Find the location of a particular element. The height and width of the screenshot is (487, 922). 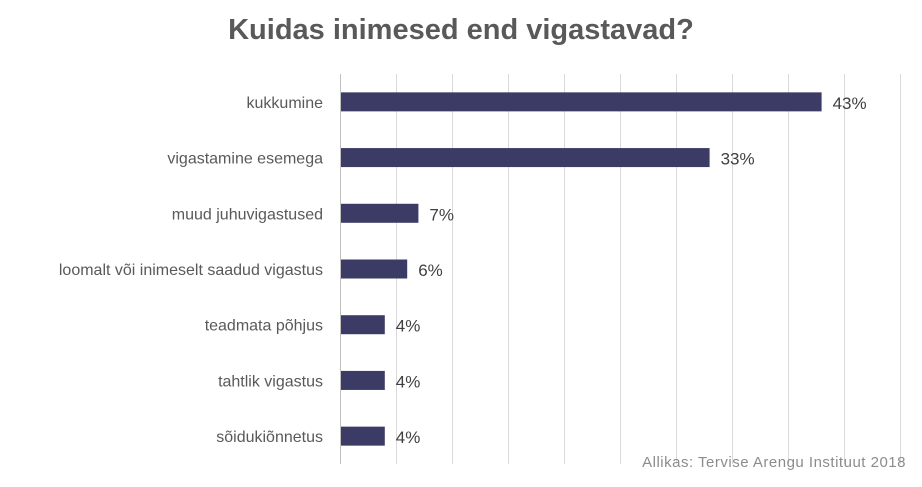

category-label: sõidukiõnnetus is located at coordinates (269, 437).